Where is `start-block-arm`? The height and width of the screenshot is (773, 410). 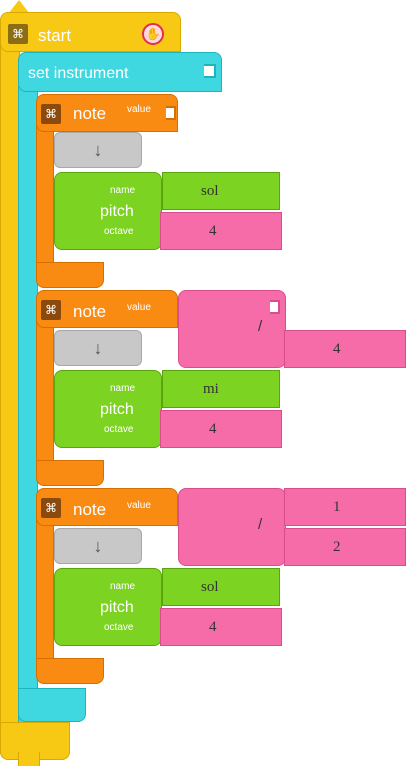 start-block-arm is located at coordinates (10, 397).